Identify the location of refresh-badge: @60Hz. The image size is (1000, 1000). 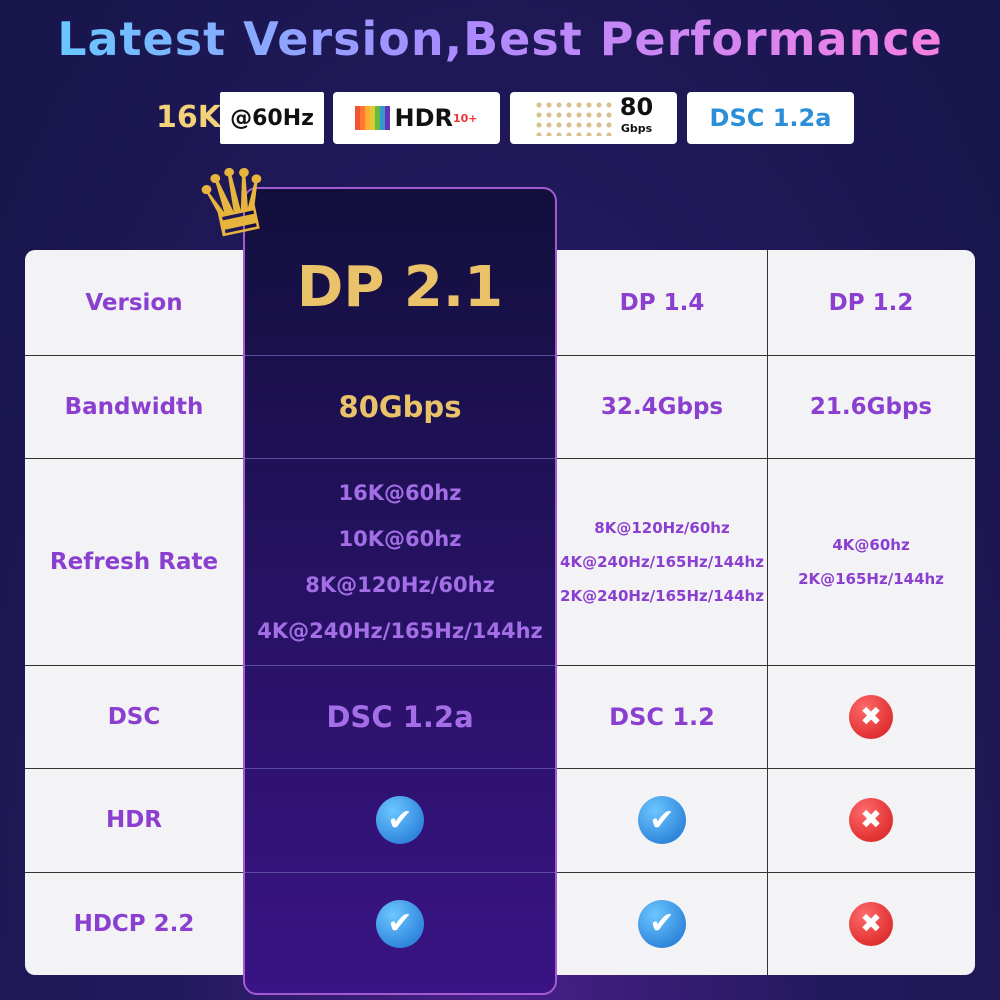
(272, 118).